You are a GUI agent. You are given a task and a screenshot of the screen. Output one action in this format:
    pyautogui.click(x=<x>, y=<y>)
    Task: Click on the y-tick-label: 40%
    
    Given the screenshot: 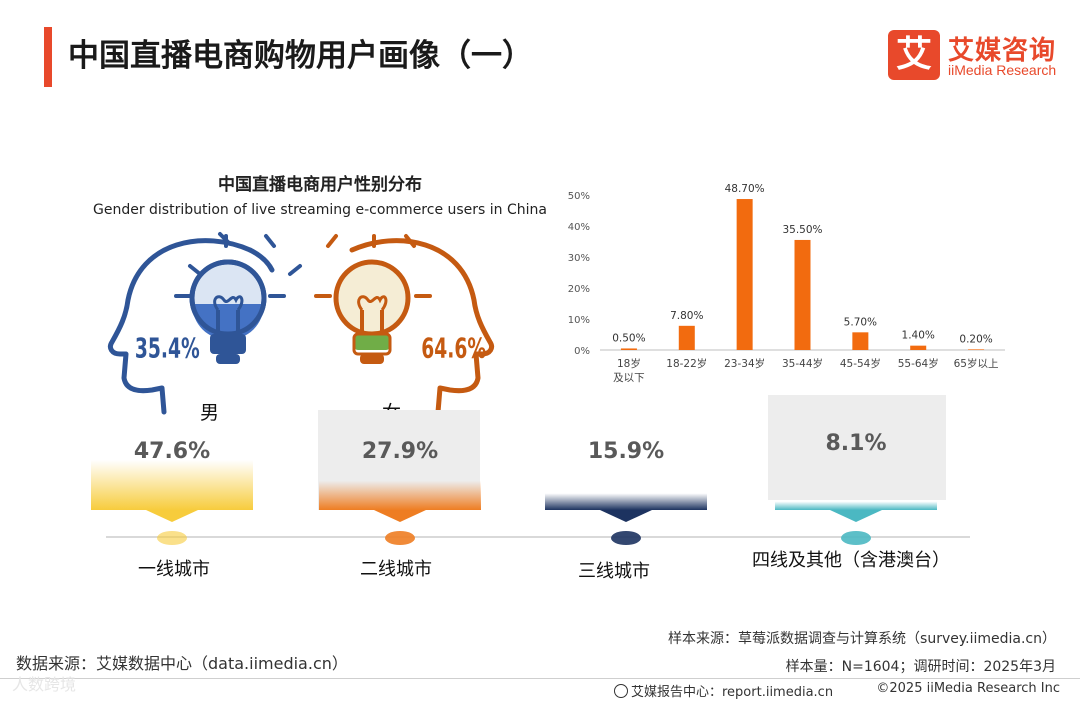 What is the action you would take?
    pyautogui.click(x=579, y=227)
    